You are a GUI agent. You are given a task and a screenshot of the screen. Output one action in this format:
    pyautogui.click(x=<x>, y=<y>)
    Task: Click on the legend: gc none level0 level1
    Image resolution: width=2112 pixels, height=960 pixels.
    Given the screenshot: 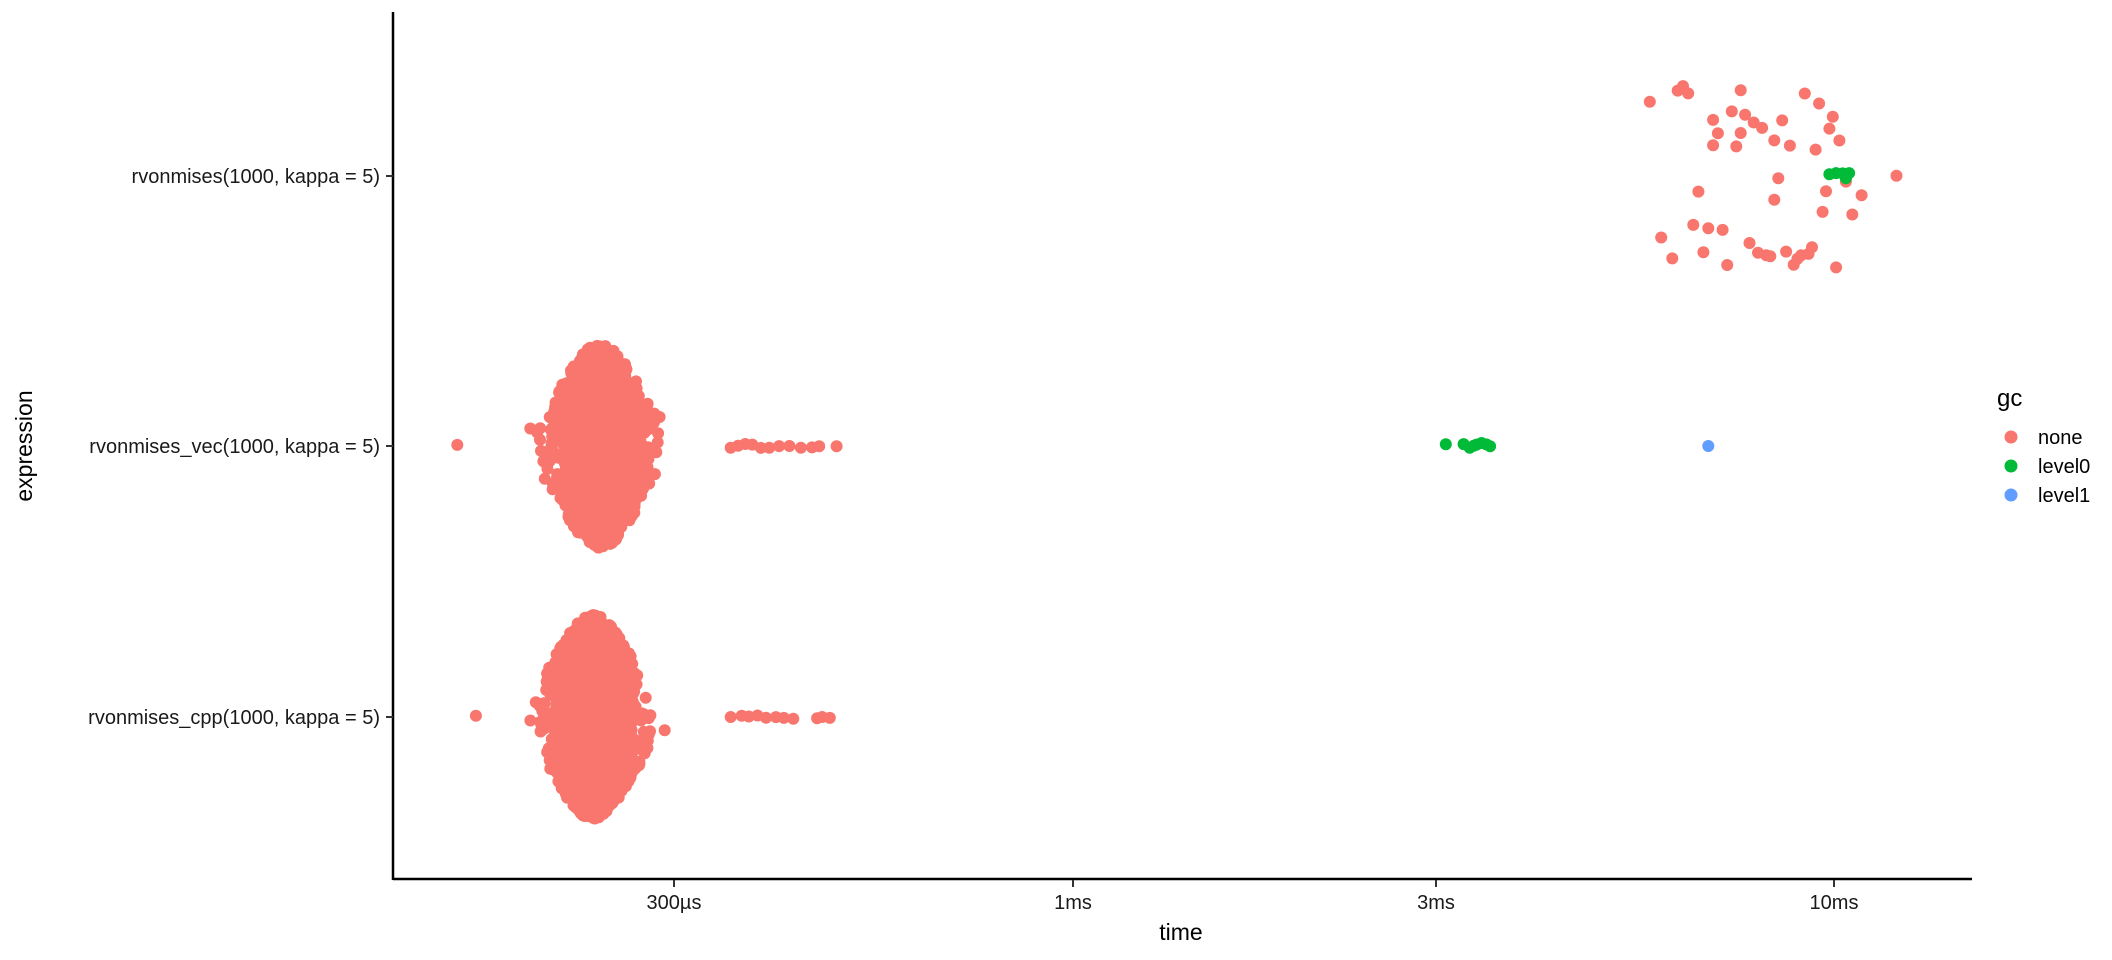 What is the action you would take?
    pyautogui.click(x=2043, y=446)
    